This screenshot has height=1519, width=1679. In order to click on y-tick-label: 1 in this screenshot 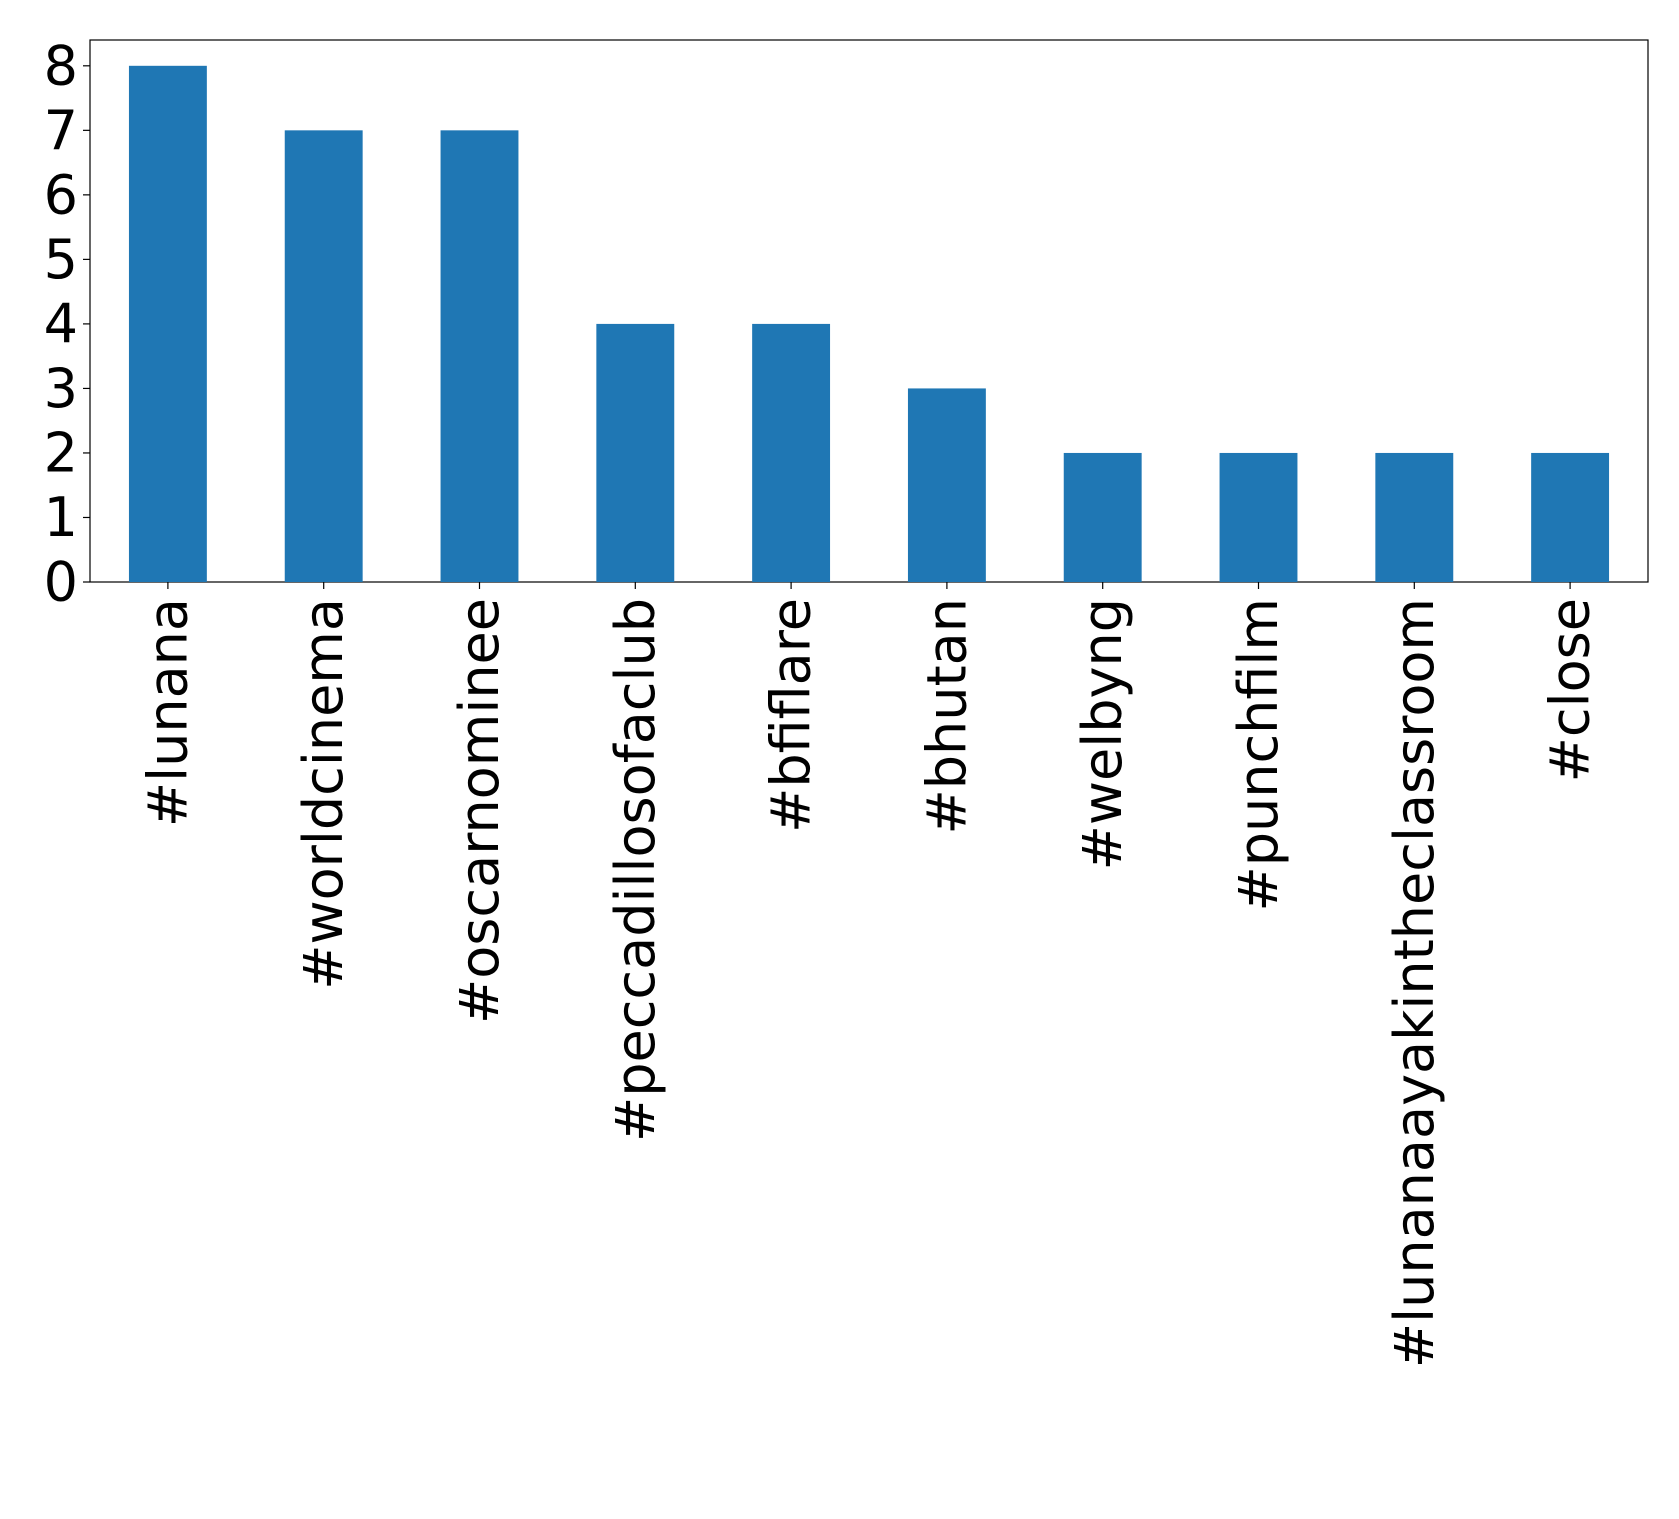, I will do `click(61, 517)`.